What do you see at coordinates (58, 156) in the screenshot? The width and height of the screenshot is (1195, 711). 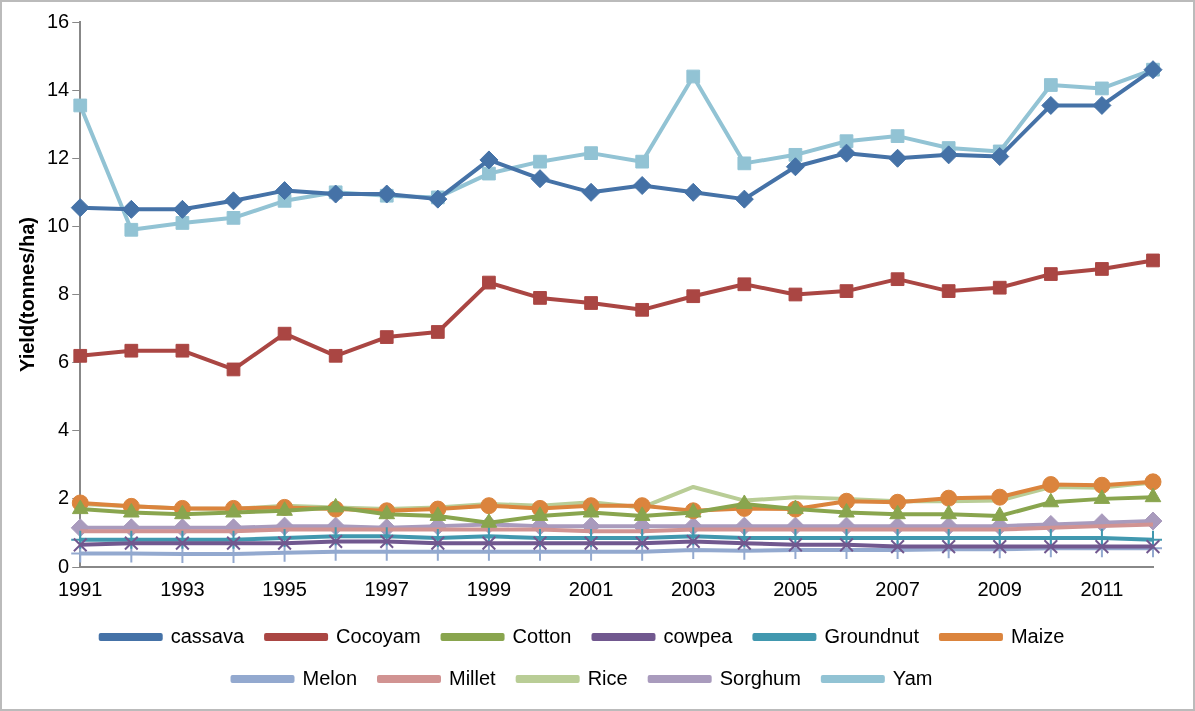 I see `y-tick-label: 12` at bounding box center [58, 156].